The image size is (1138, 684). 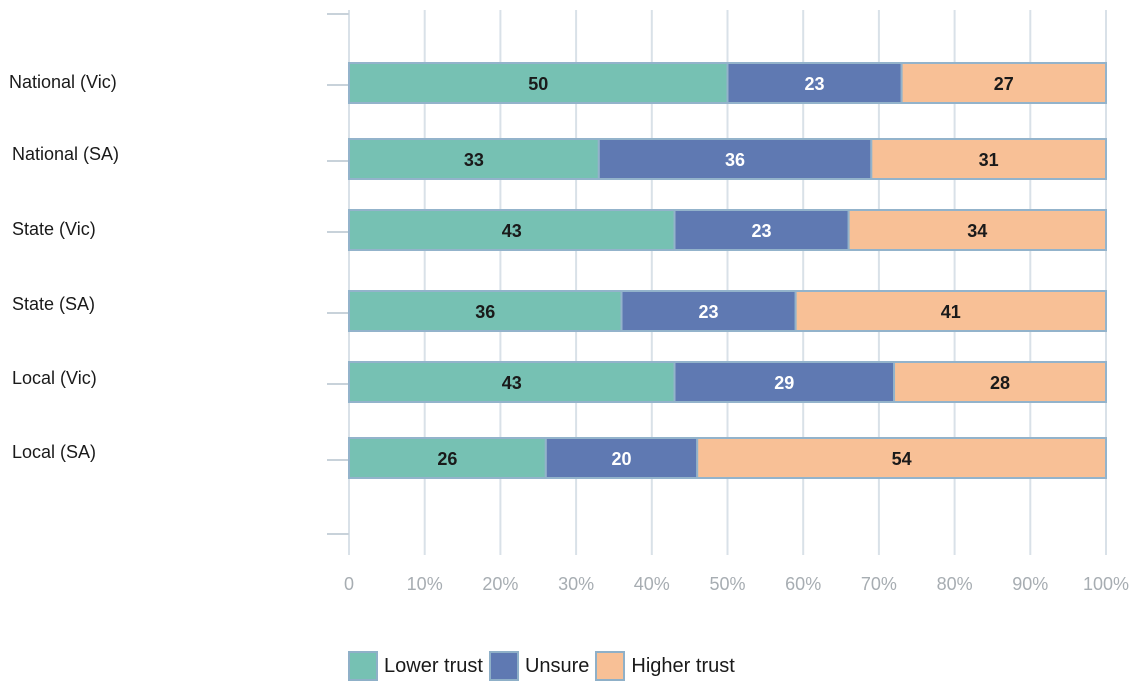 I want to click on legend-label-lower-trust: Lower trust, so click(x=433, y=665).